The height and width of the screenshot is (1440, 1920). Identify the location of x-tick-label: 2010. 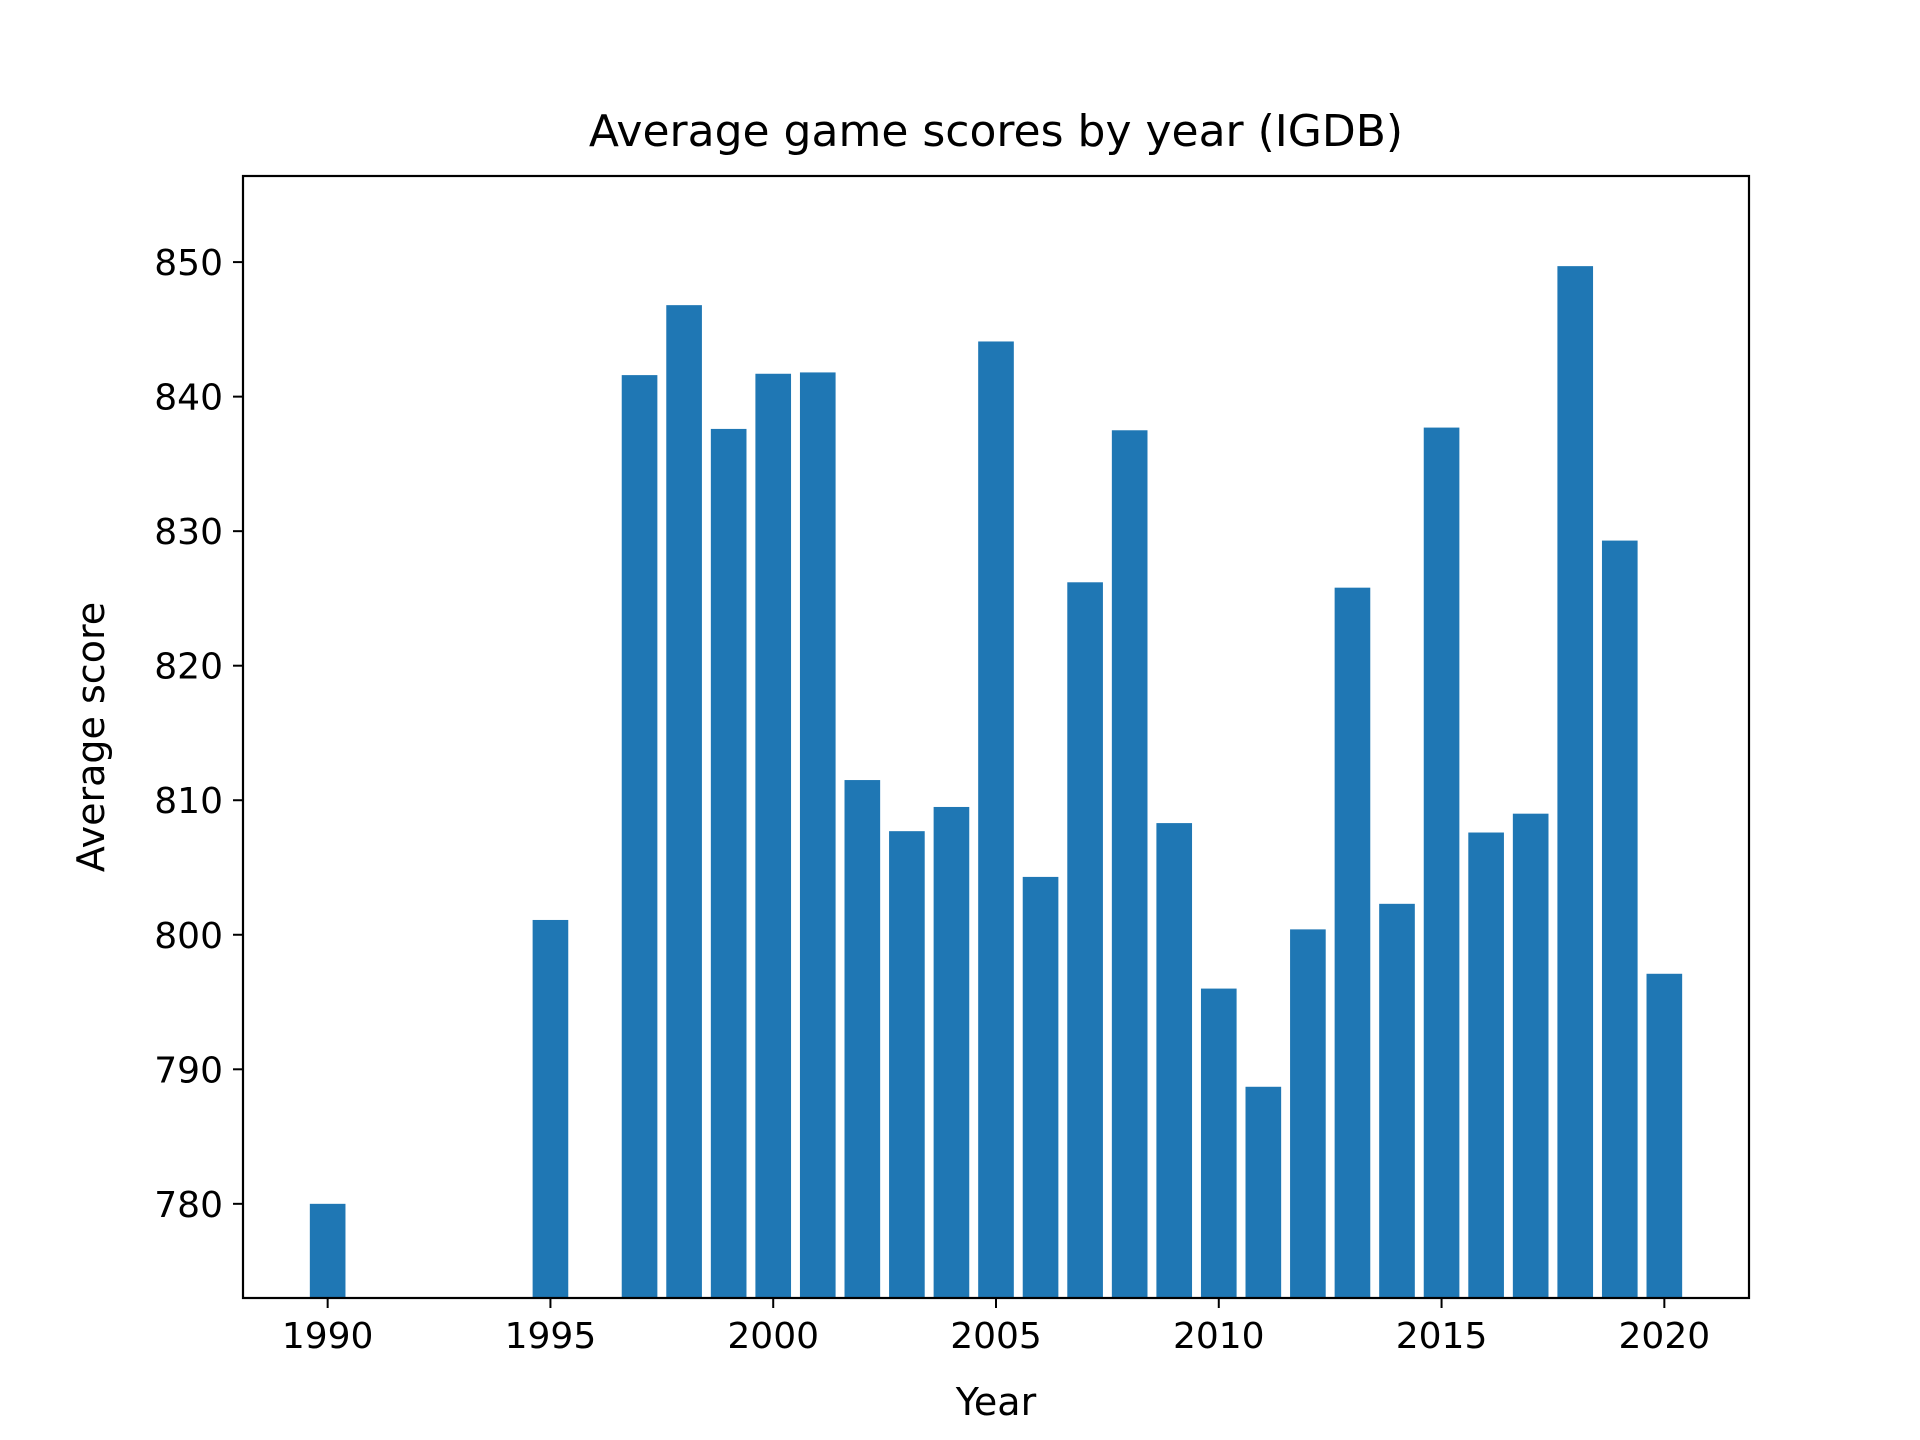
(1219, 1336).